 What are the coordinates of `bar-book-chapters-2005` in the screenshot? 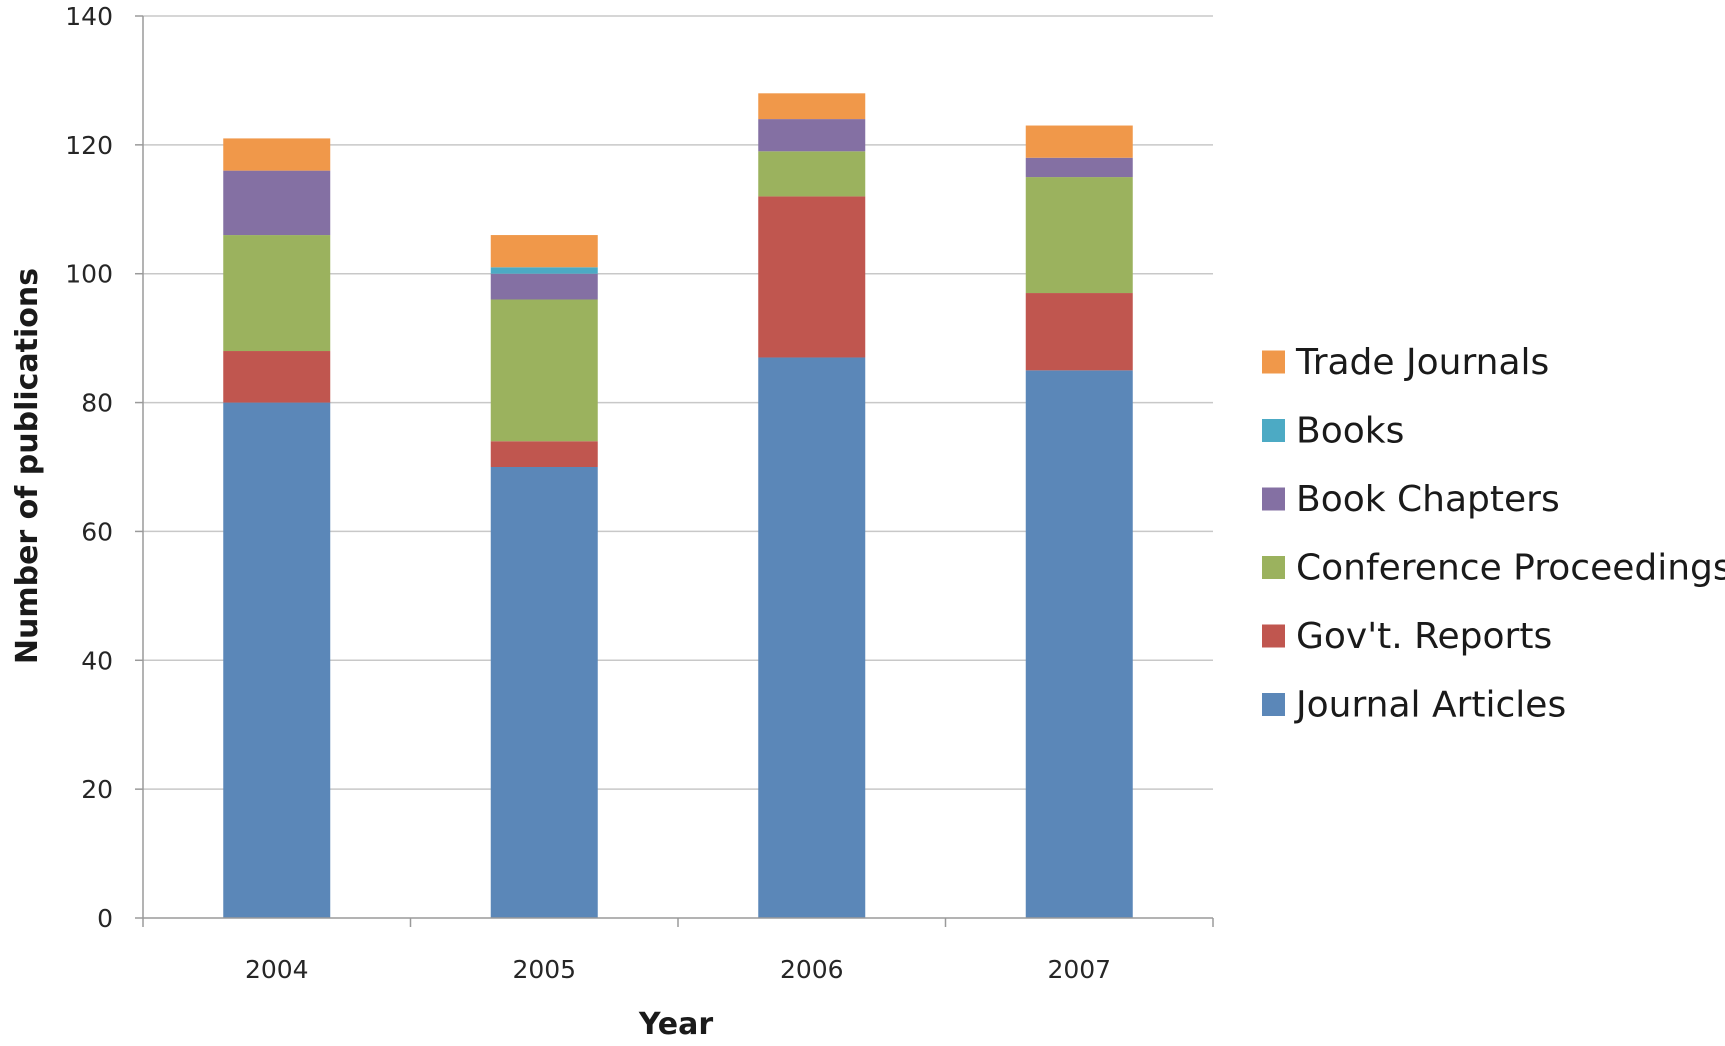 It's located at (544, 286).